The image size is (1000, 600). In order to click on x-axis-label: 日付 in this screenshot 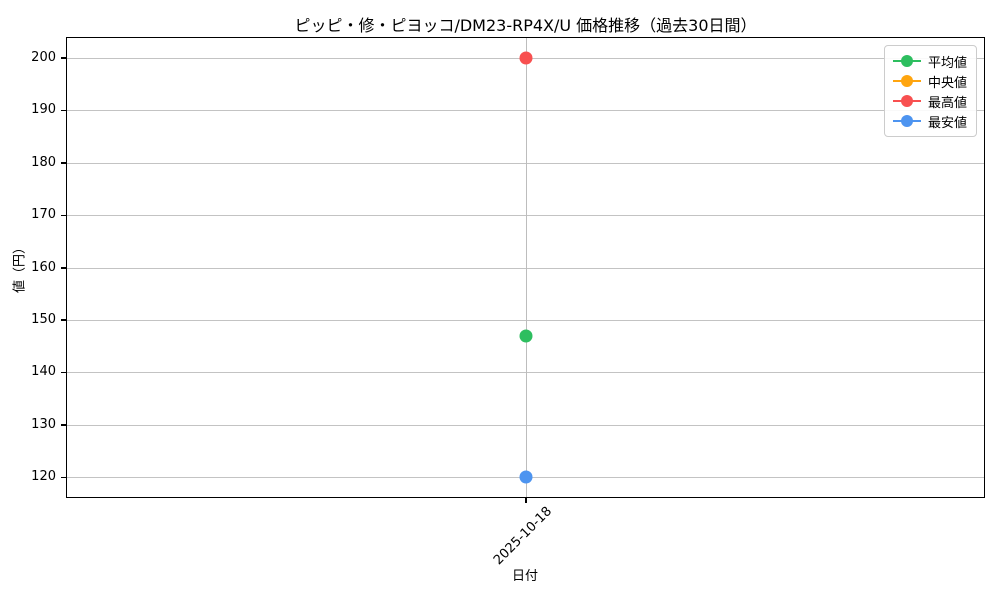, I will do `click(525, 576)`.